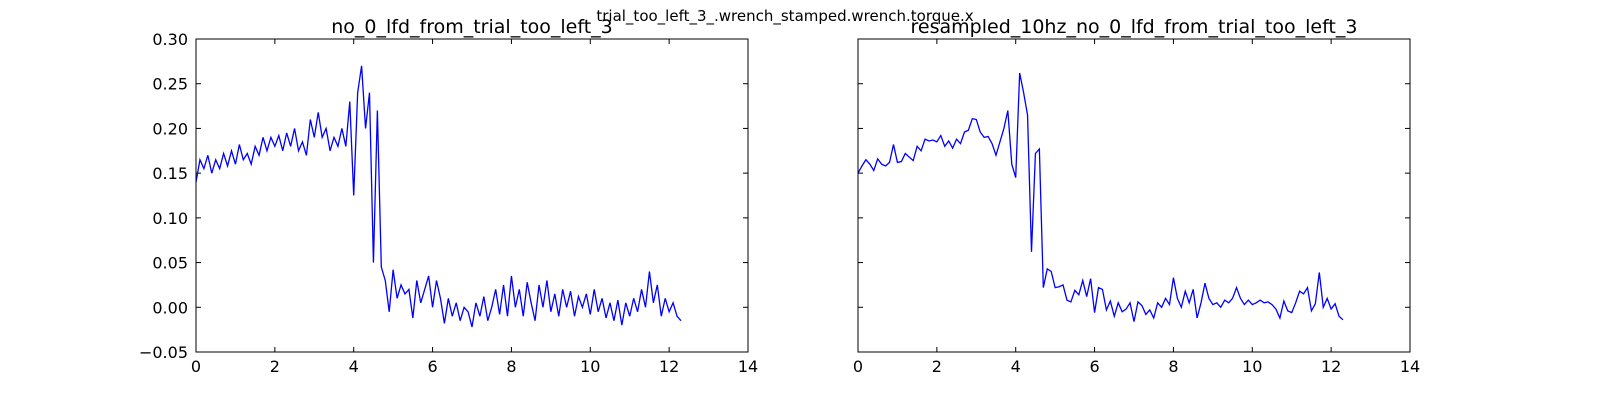  Describe the element at coordinates (170, 84) in the screenshot. I see `y-tick-label: 0.25` at that location.